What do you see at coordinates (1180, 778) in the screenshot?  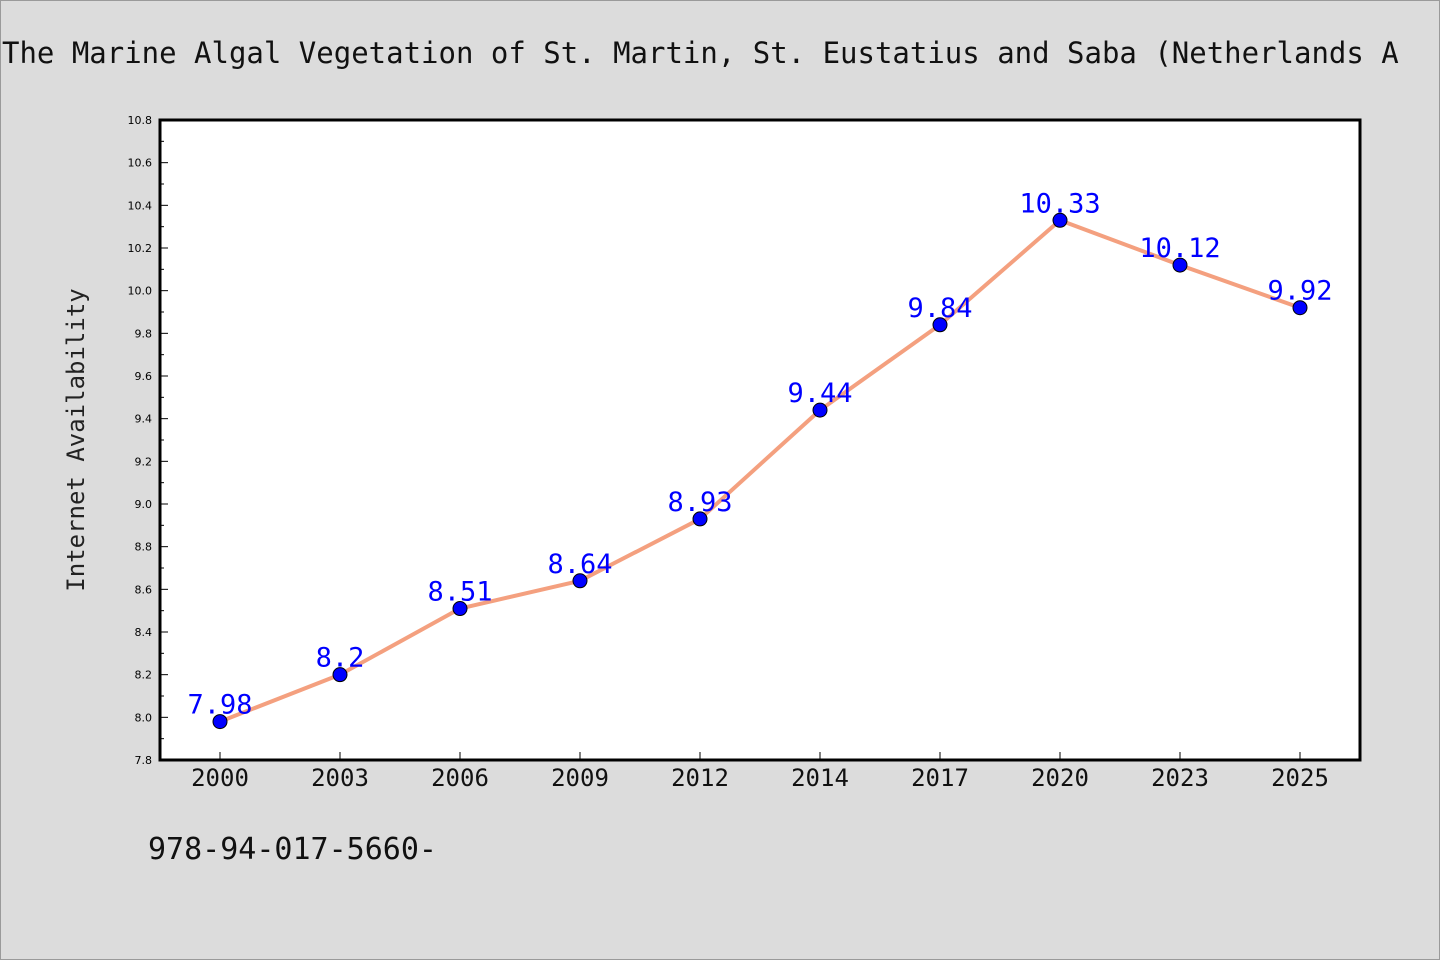 I see `x-tick-label: 2023` at bounding box center [1180, 778].